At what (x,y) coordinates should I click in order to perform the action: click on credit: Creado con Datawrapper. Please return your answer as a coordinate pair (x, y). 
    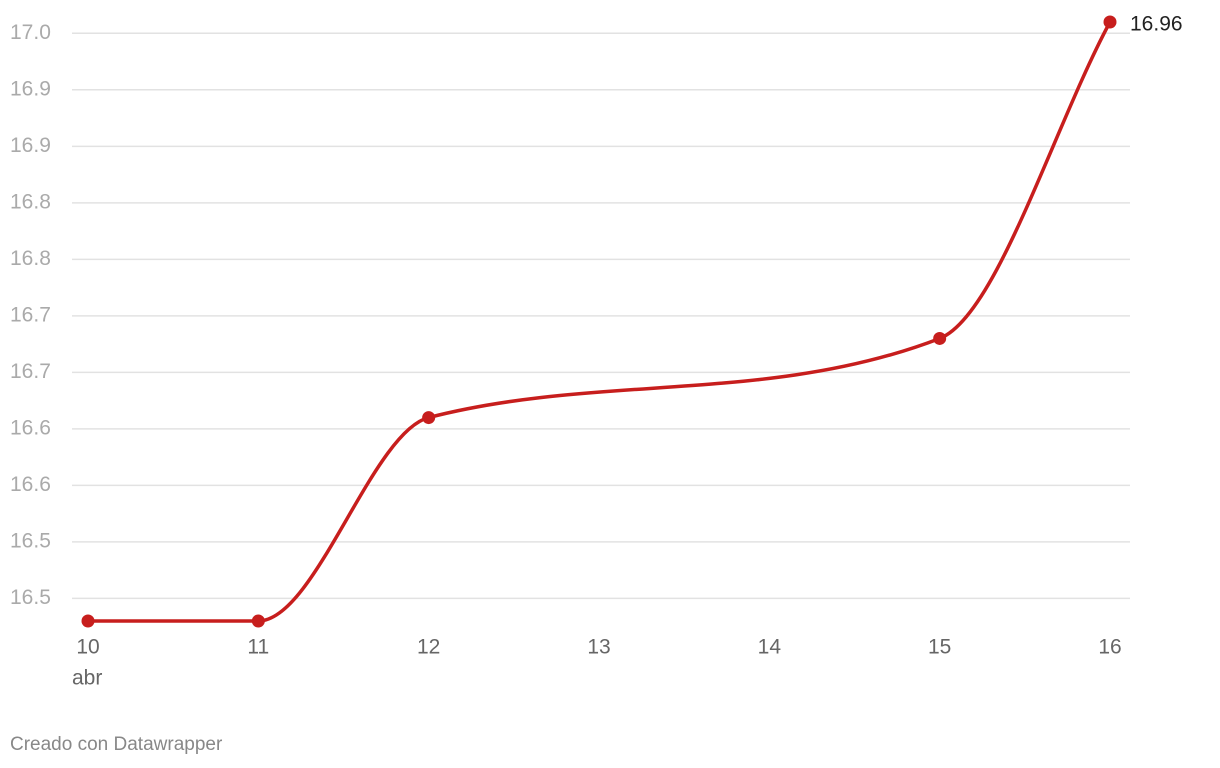
    Looking at the image, I should click on (116, 744).